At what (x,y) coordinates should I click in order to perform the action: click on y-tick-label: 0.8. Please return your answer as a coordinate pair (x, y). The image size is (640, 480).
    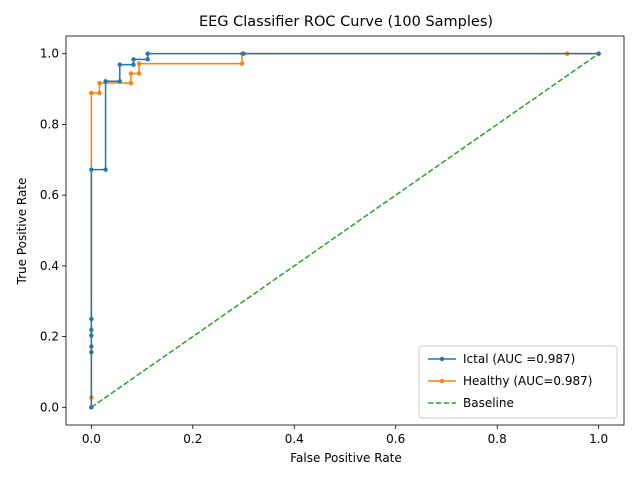
    Looking at the image, I should click on (49, 124).